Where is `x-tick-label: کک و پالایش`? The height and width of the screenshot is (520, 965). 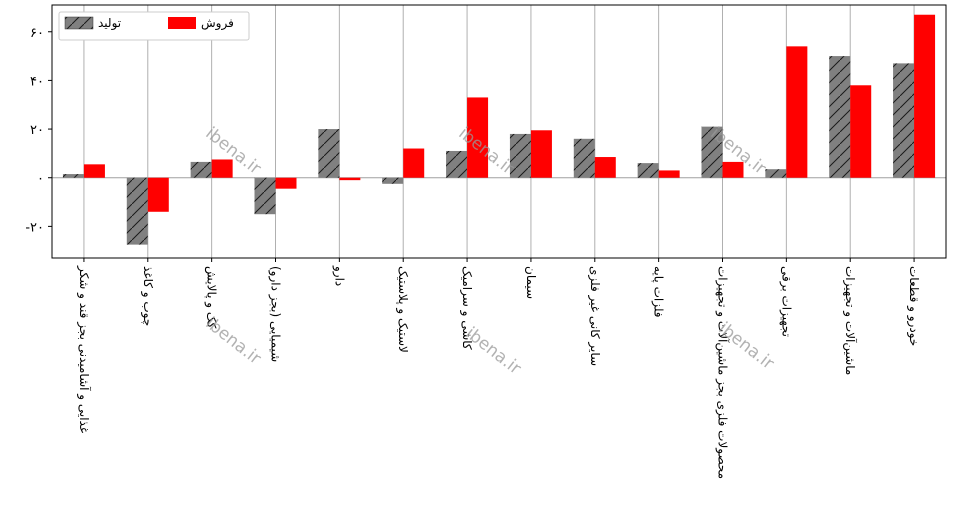 x-tick-label: کک و پالایش is located at coordinates (211, 297).